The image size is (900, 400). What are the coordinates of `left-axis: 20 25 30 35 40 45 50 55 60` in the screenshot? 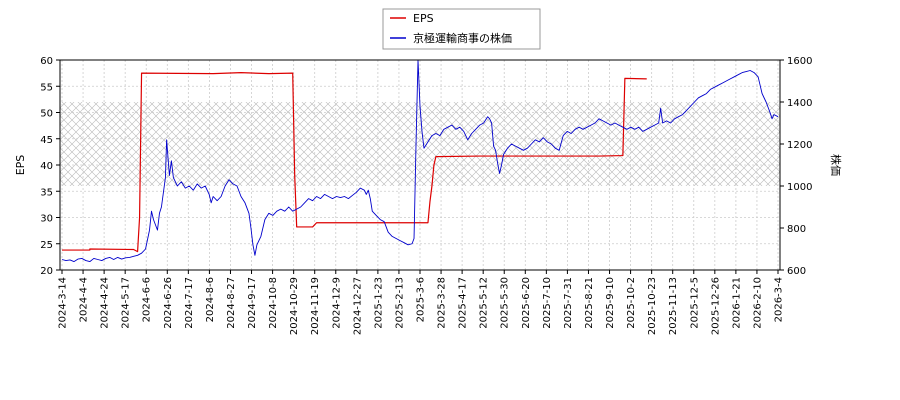 It's located at (50, 166).